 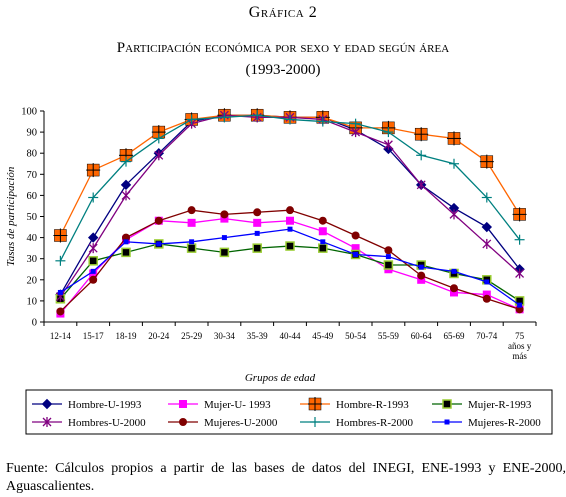 I want to click on x-tick-label: 70-74, so click(x=486, y=336).